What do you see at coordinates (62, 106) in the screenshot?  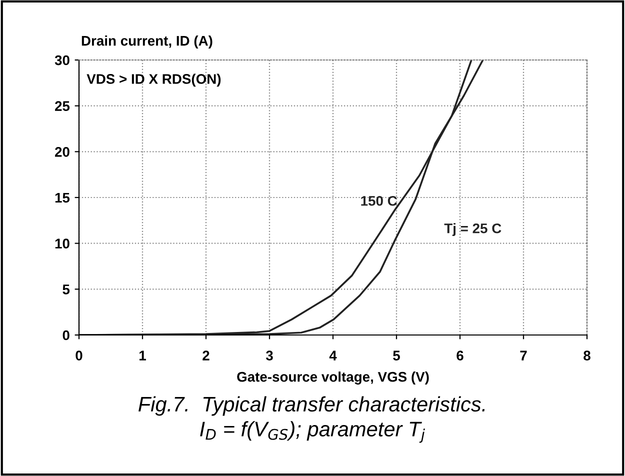 I see `y-tick-label: 25` at bounding box center [62, 106].